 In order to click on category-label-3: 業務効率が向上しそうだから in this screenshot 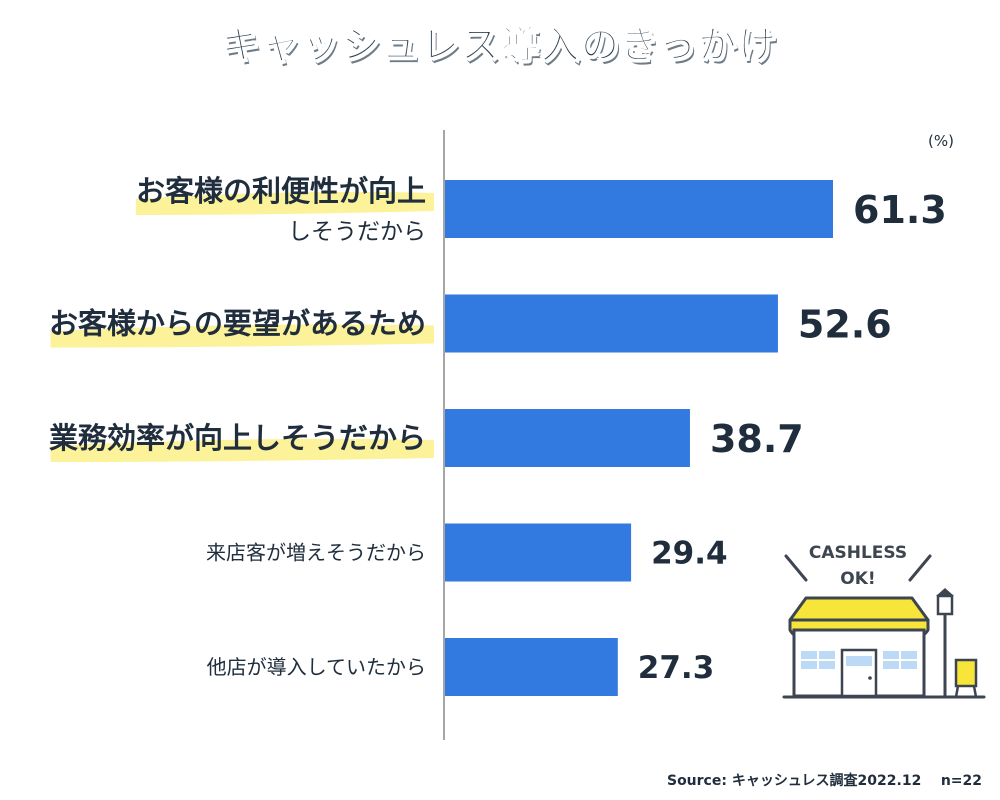, I will do `click(237, 438)`.